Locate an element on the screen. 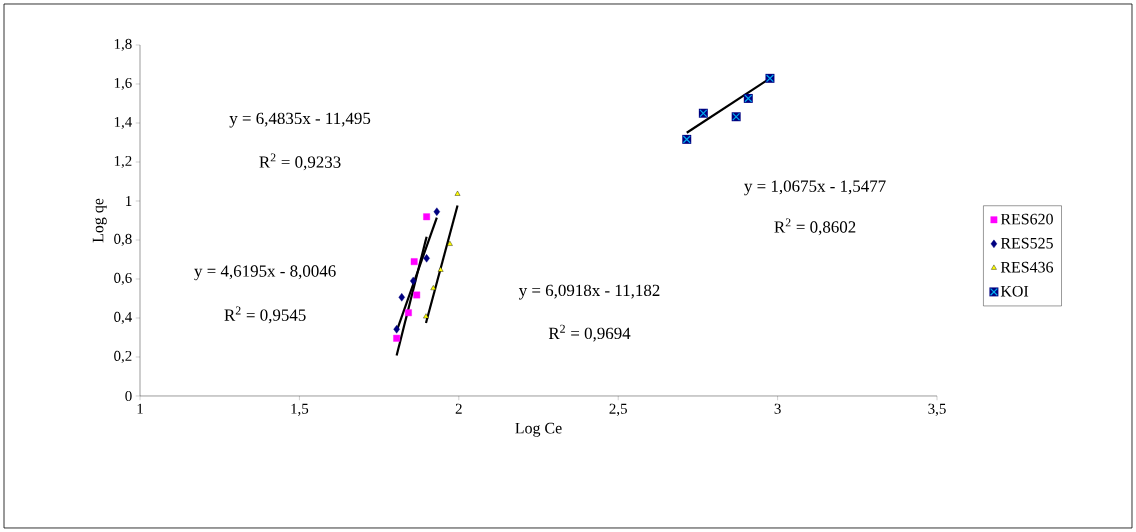  y-tick-label: 0,4 is located at coordinates (123, 318).